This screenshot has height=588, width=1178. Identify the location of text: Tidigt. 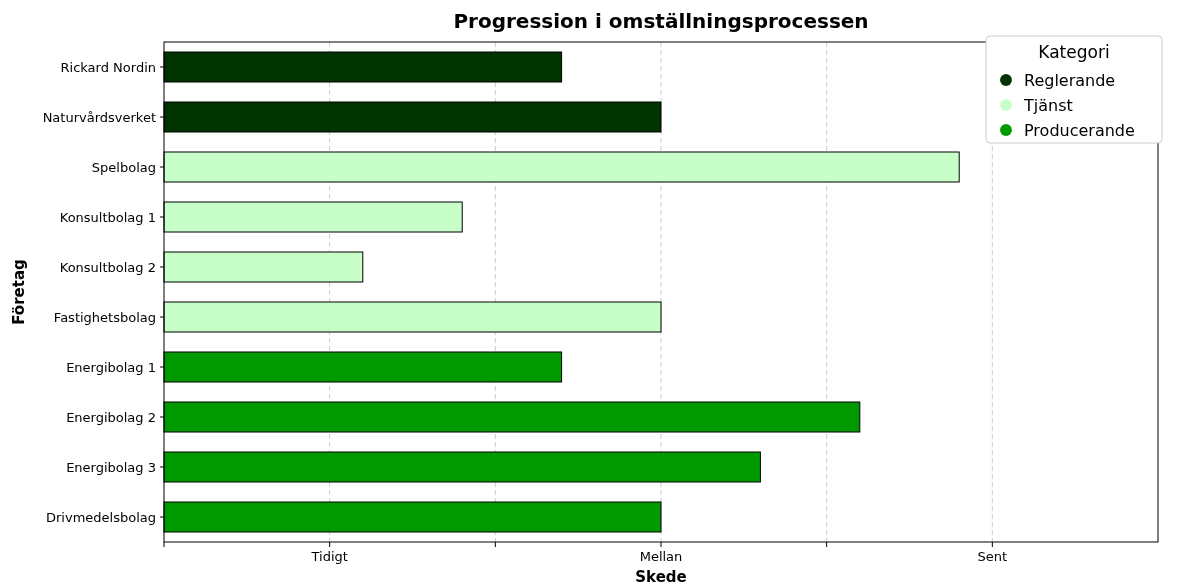
(329, 556).